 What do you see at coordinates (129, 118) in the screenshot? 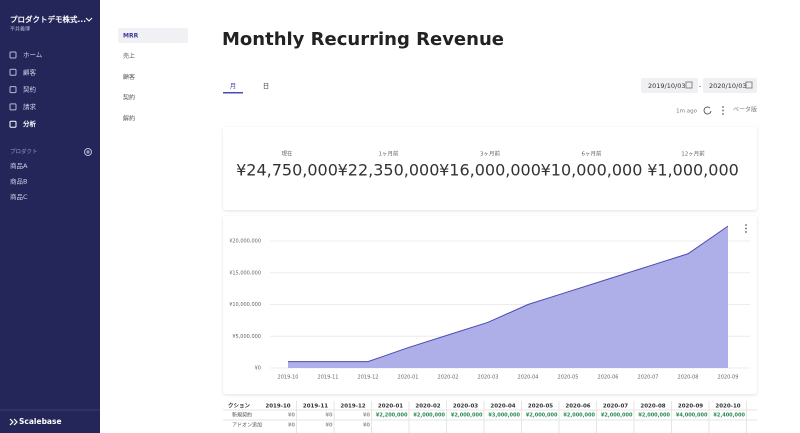
I see `subnav-item: 解約` at bounding box center [129, 118].